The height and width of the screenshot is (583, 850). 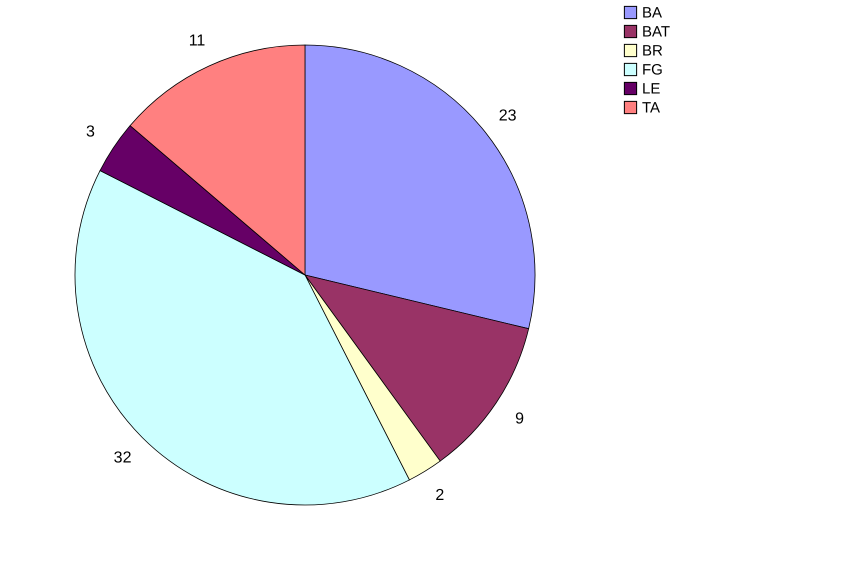 What do you see at coordinates (651, 108) in the screenshot?
I see `legend-label: TA` at bounding box center [651, 108].